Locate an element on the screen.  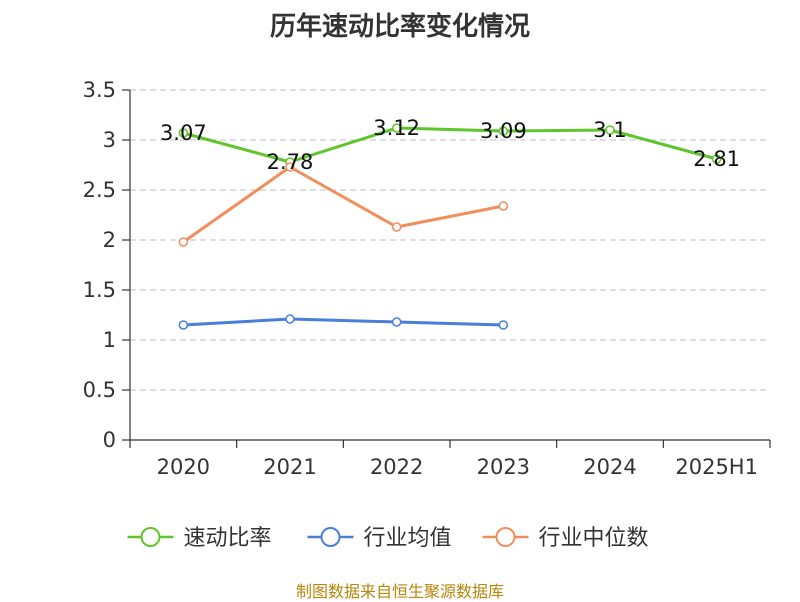
data-label: 3.12 is located at coordinates (396, 128).